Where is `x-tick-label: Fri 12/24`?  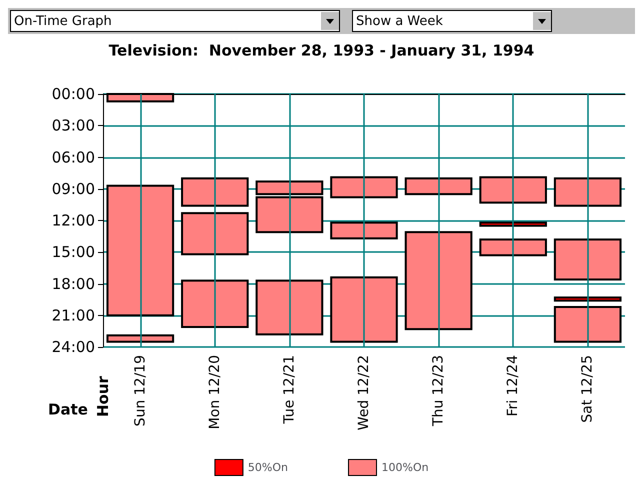
x-tick-label: Fri 12/24 is located at coordinates (513, 385).